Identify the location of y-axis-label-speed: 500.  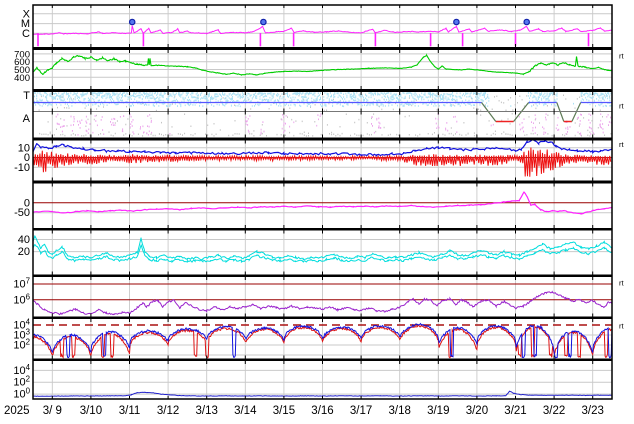
(22, 70).